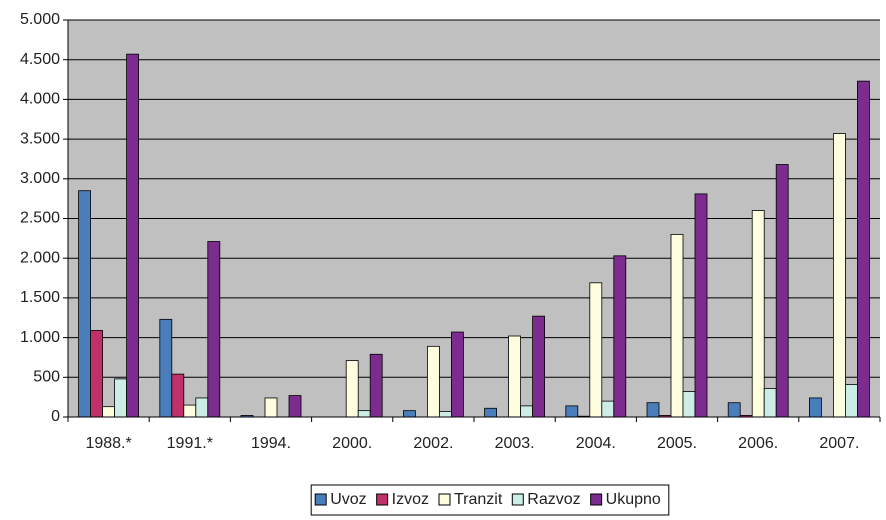 This screenshot has width=886, height=520. Describe the element at coordinates (190, 443) in the screenshot. I see `x-tick-label: 1991.*` at that location.